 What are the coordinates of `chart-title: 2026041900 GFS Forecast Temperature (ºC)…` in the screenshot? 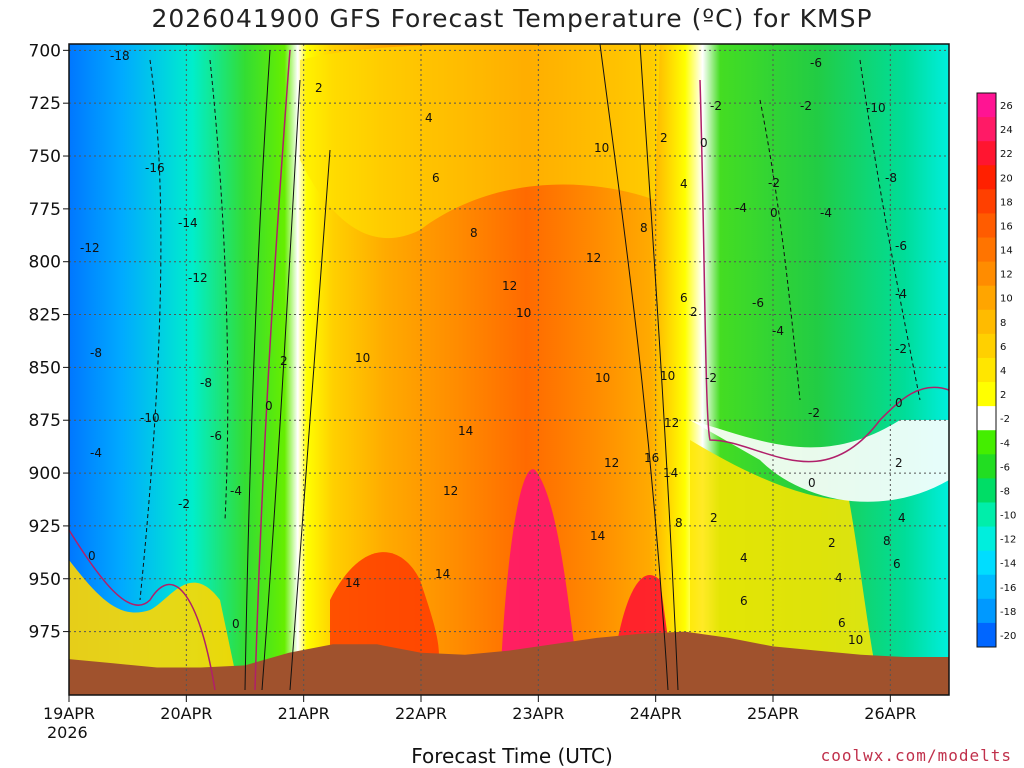 It's located at (512, 18).